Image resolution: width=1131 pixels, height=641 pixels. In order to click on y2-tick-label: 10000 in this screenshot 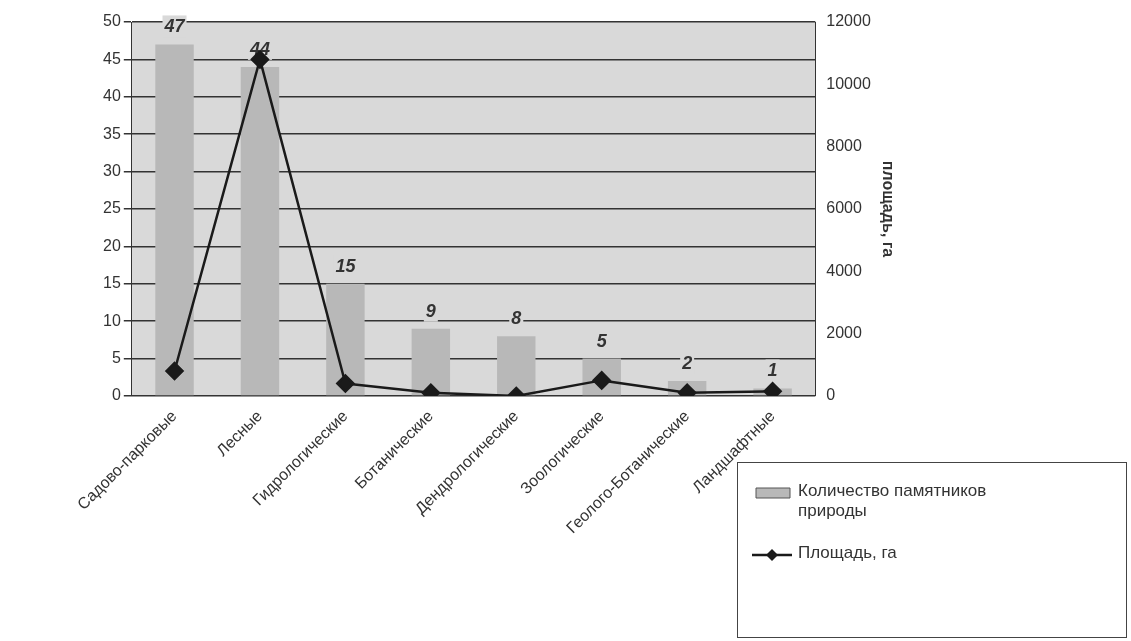, I will do `click(848, 83)`.